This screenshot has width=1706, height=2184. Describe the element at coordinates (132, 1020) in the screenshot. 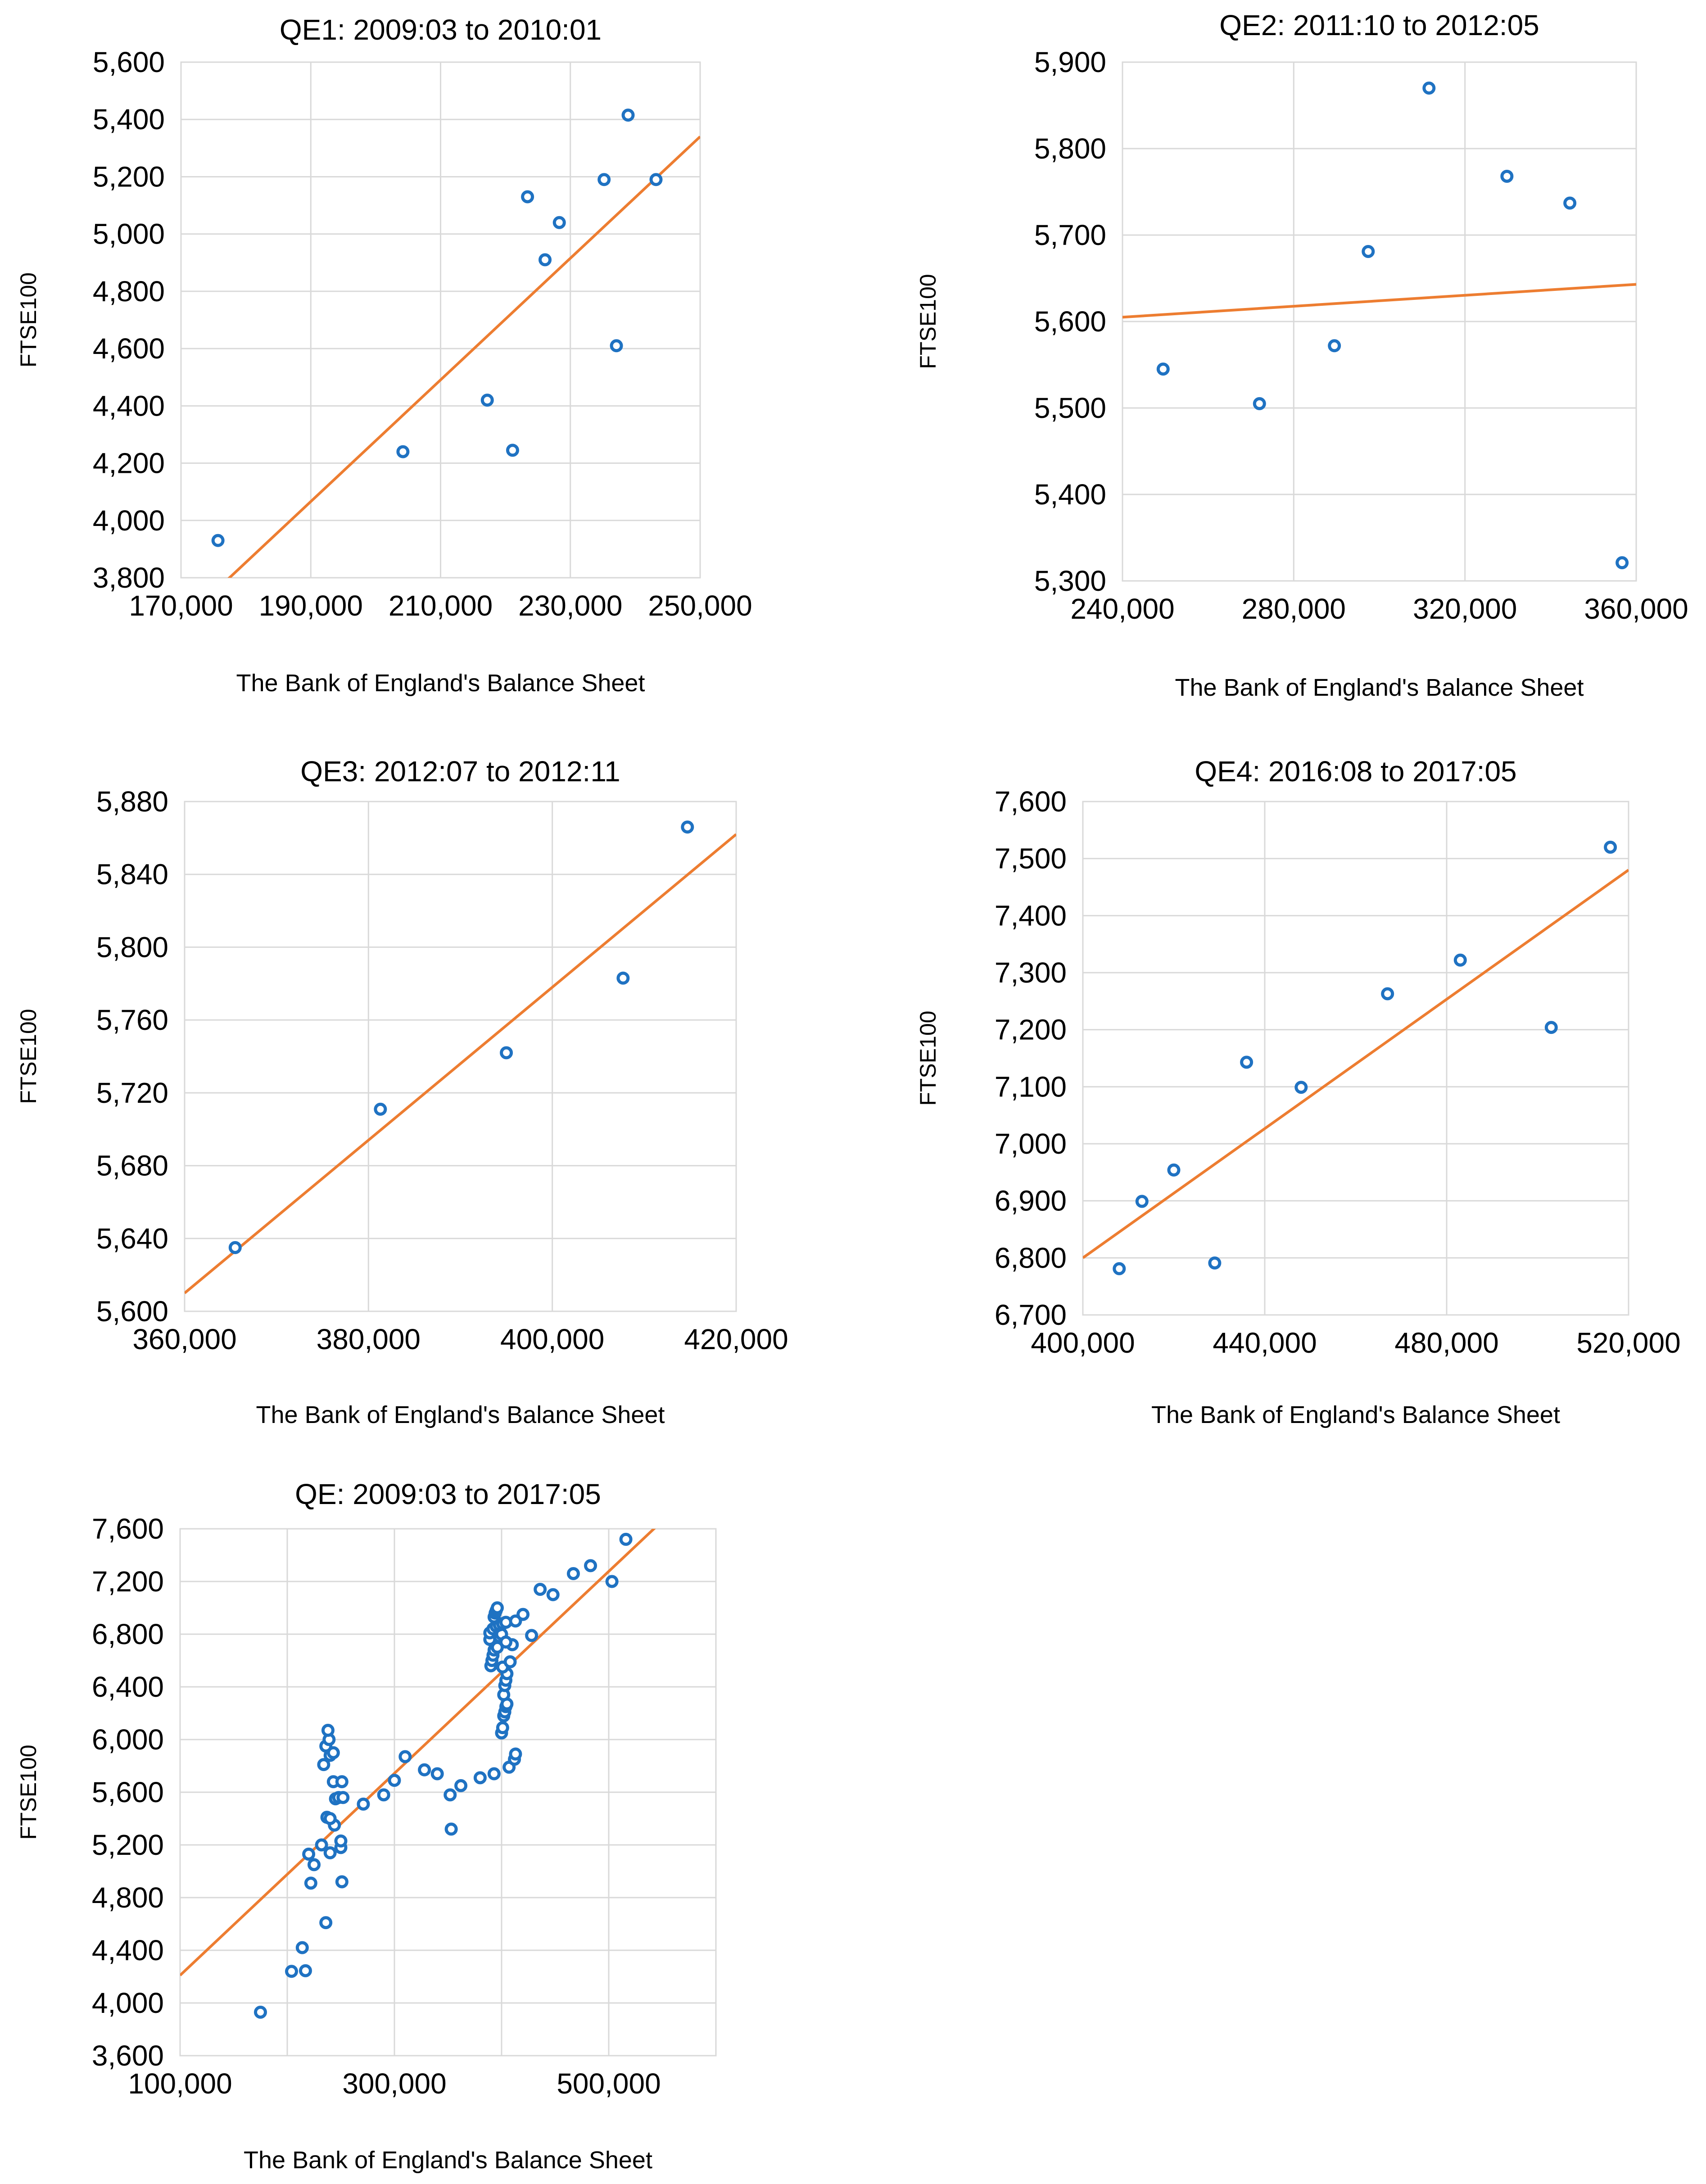

I see `y-tick-label: 5,760` at that location.